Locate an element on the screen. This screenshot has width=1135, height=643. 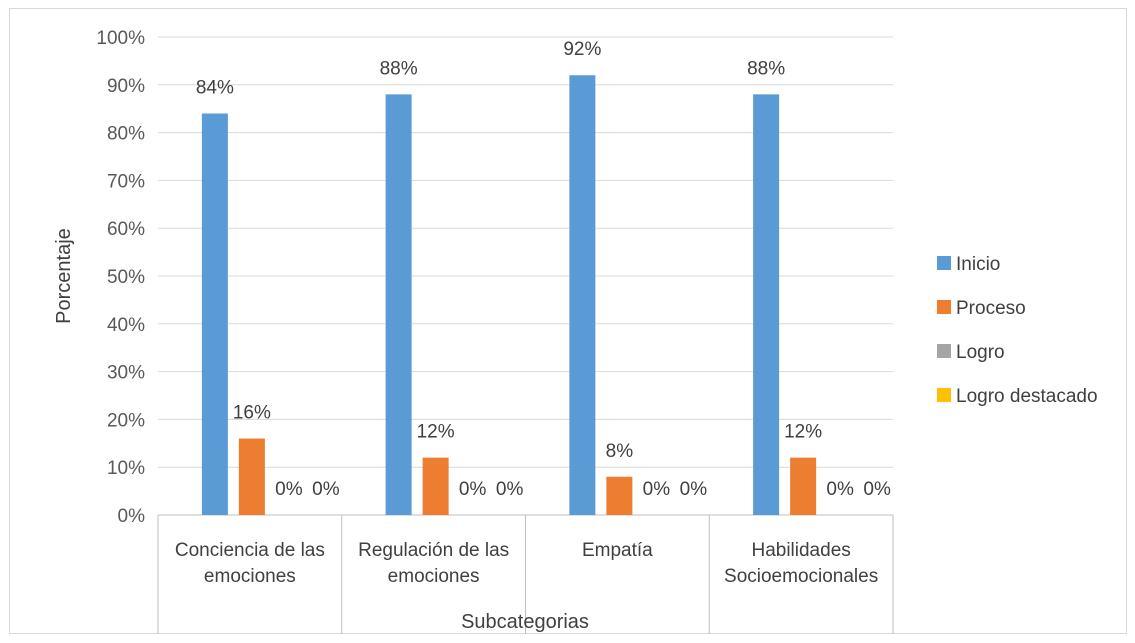
x-tick-label: Empatía is located at coordinates (617, 550).